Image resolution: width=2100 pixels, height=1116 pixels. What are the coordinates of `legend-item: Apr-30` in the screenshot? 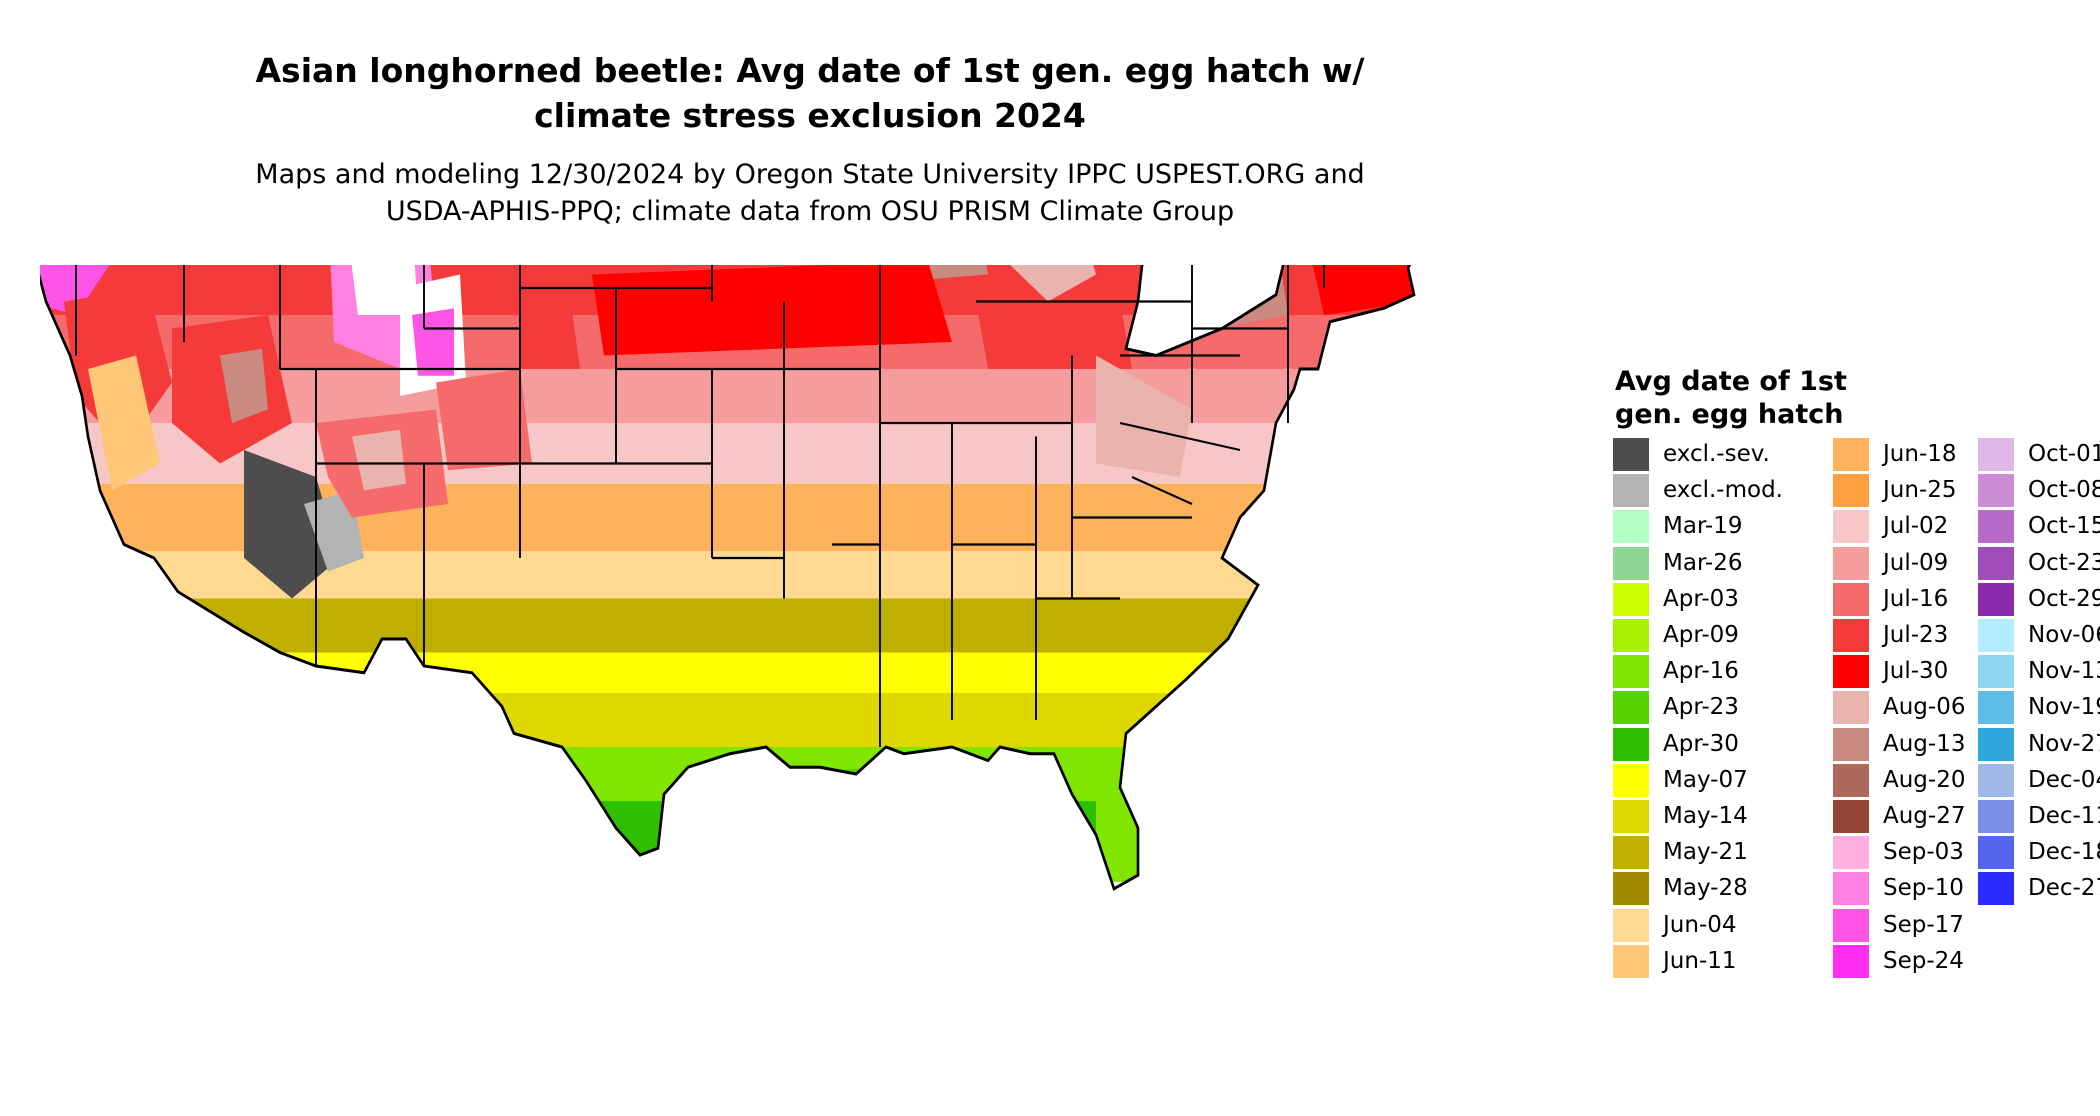 It's located at (1713, 744).